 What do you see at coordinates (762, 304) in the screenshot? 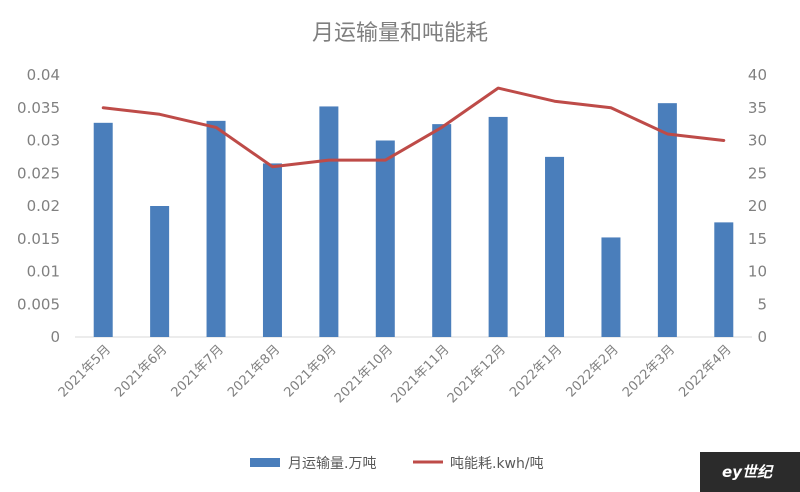
I see `right-tick-label: 5` at bounding box center [762, 304].